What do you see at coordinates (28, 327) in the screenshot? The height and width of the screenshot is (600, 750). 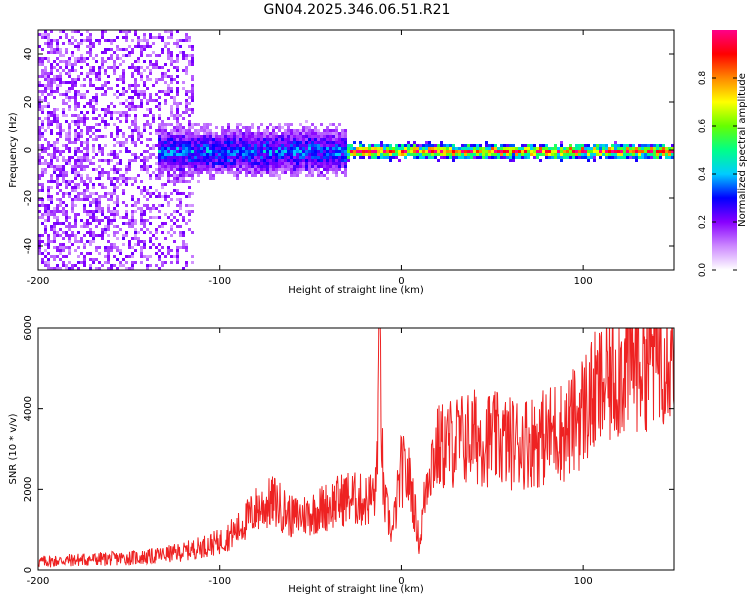 I see `snr-ytick-label: 6000` at bounding box center [28, 327].